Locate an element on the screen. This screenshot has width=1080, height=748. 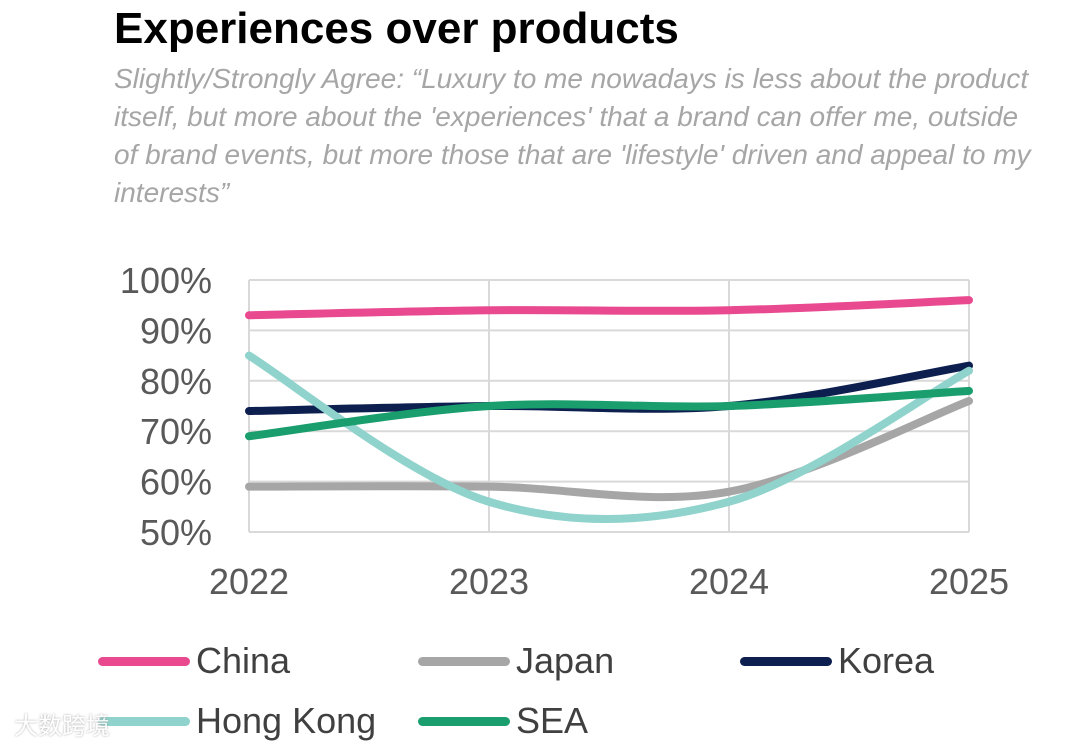
series-line-sea is located at coordinates (609, 413).